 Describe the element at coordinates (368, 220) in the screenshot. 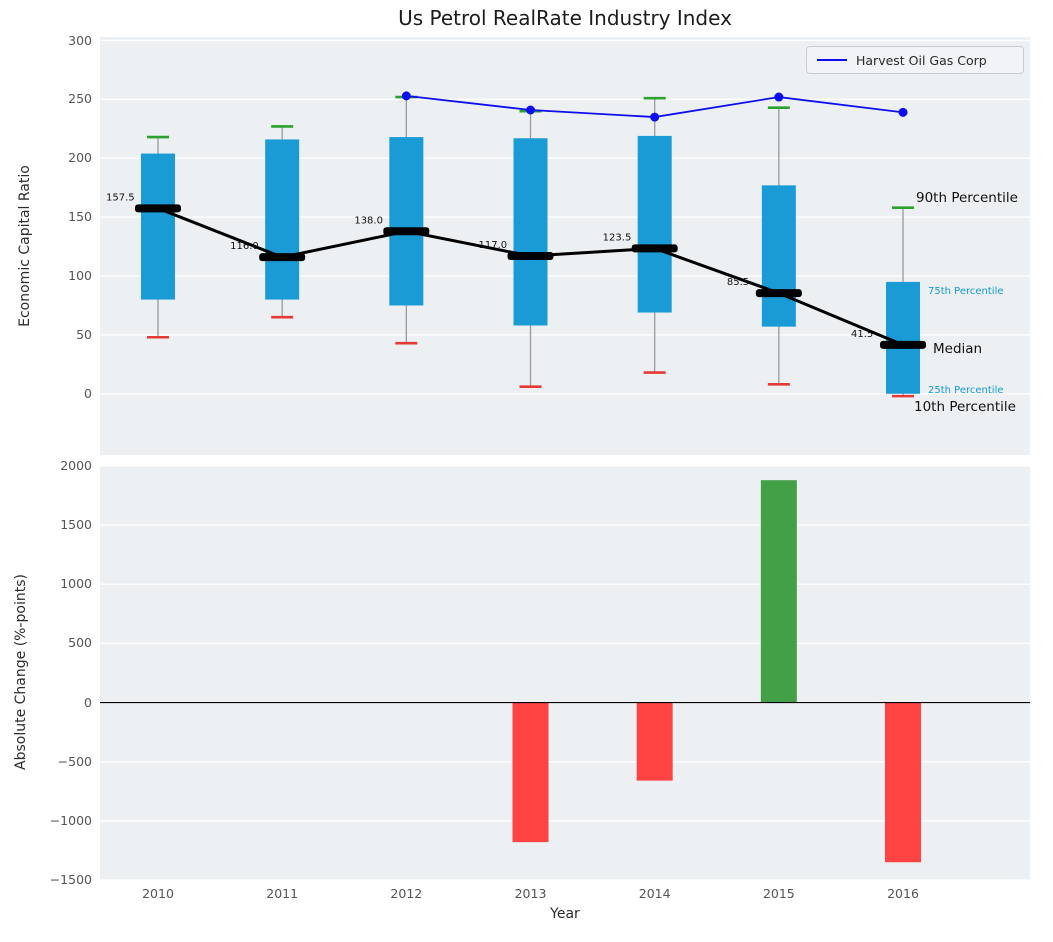

I see `median-value-label: 138.0` at that location.